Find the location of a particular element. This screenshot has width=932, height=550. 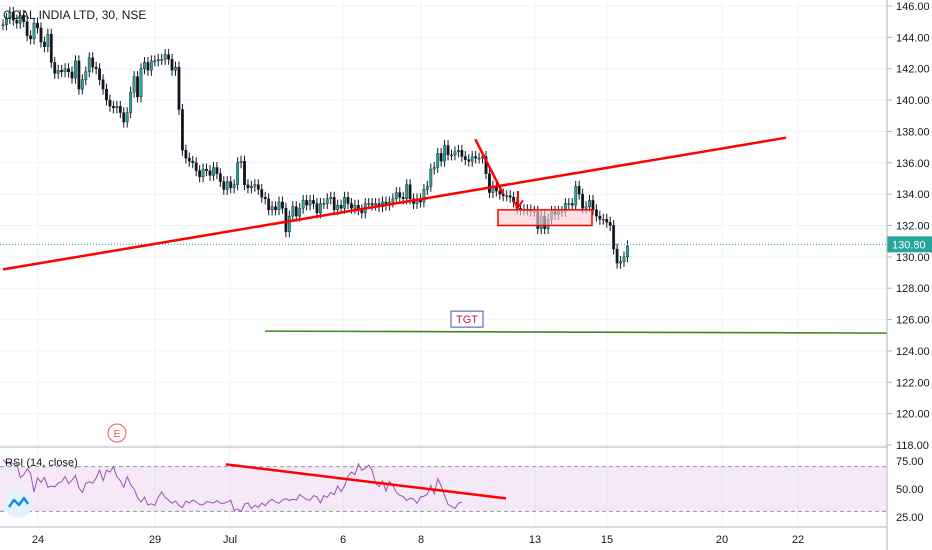

chart-title: COAL INDIA LTD, 30, NSE is located at coordinates (74, 15).